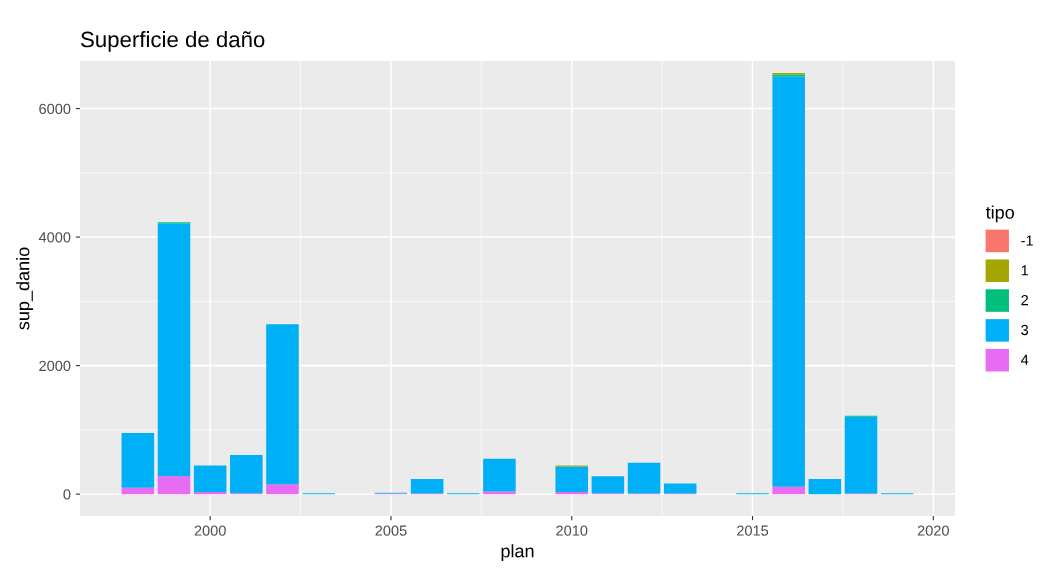 Image resolution: width=1046 pixels, height=568 pixels. What do you see at coordinates (1024, 359) in the screenshot?
I see `legend-label: 4` at bounding box center [1024, 359].